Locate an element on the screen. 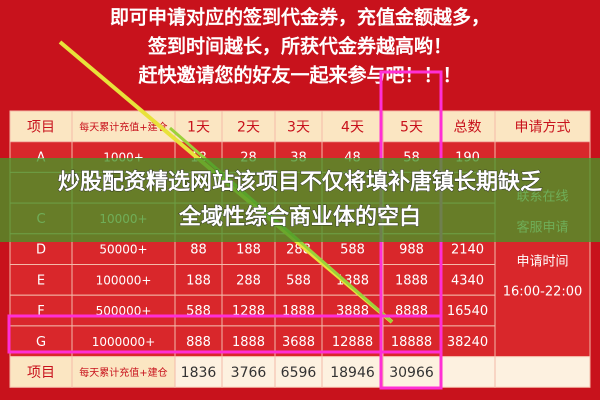 The width and height of the screenshot is (600, 404). cell-text: 18946 is located at coordinates (352, 373).